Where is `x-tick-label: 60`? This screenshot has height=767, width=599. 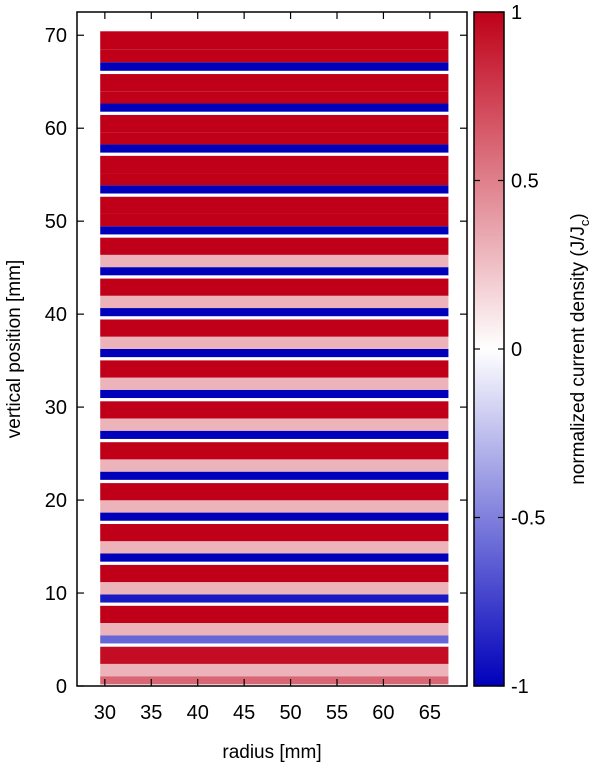 x-tick-label: 60 is located at coordinates (383, 713).